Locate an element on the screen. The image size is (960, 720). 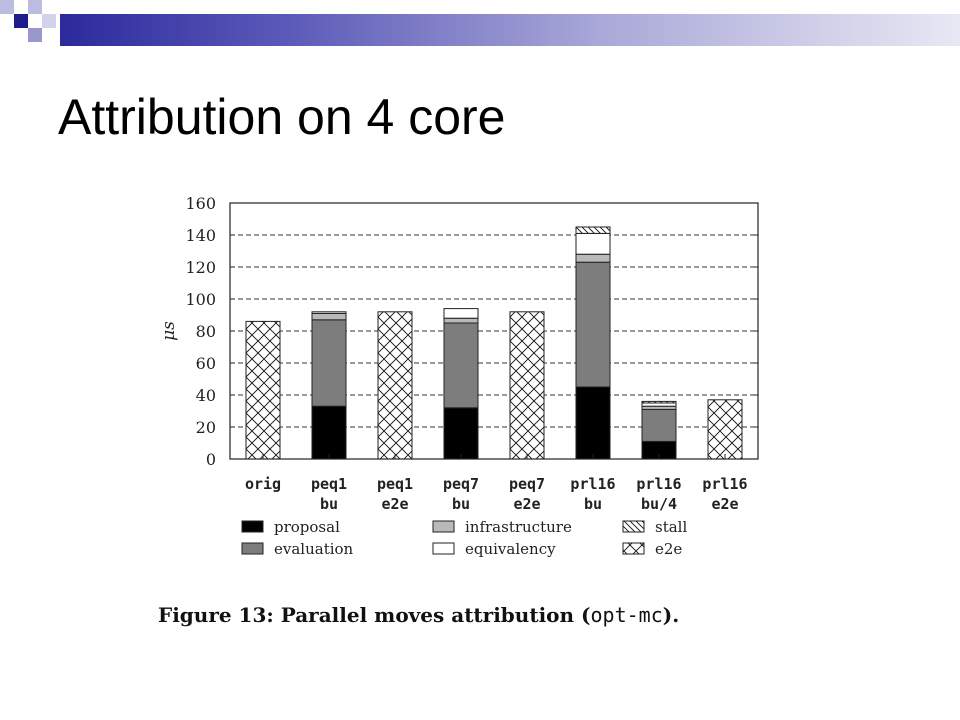
decor-square-dark is located at coordinates (21, 21).